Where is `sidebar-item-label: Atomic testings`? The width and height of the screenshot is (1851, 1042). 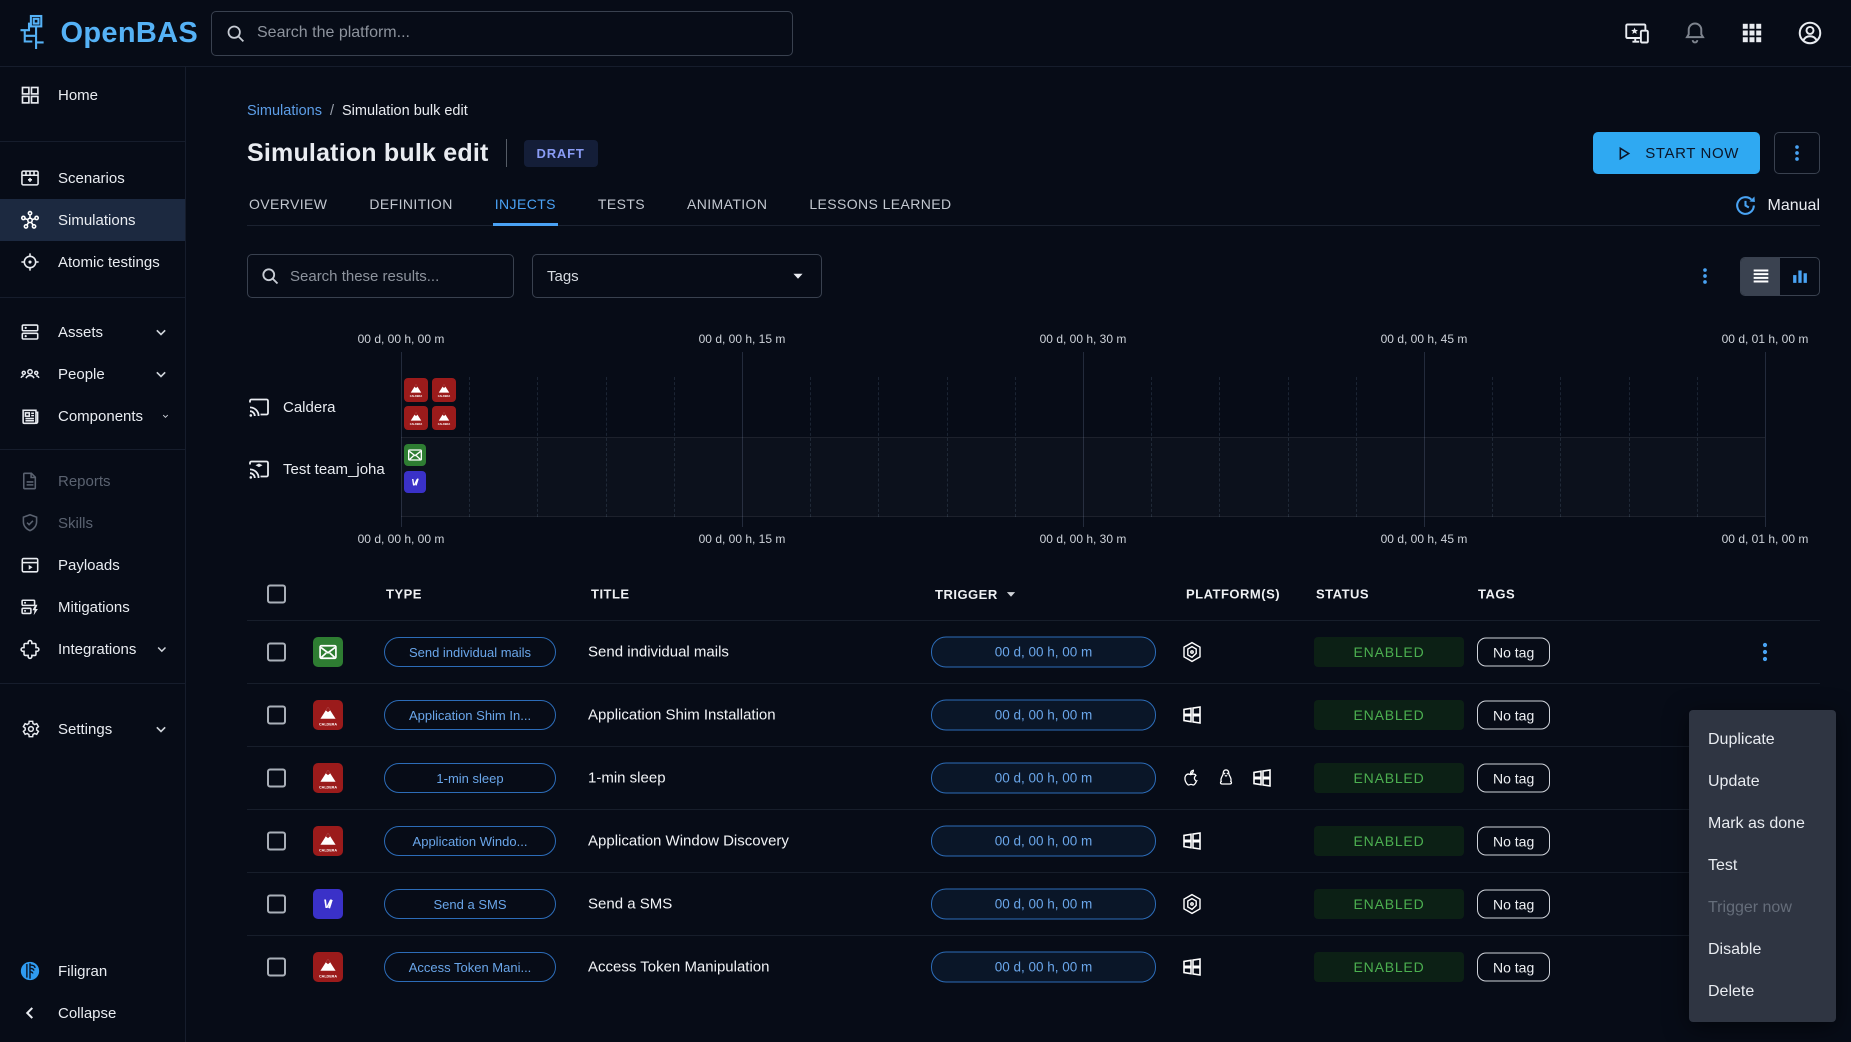
sidebar-item-label: Atomic testings is located at coordinates (109, 262).